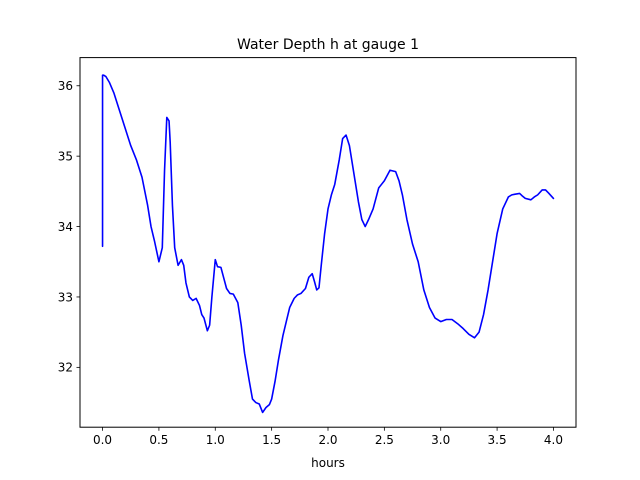 The image size is (640, 480). I want to click on x-tick-label: 1.5, so click(271, 440).